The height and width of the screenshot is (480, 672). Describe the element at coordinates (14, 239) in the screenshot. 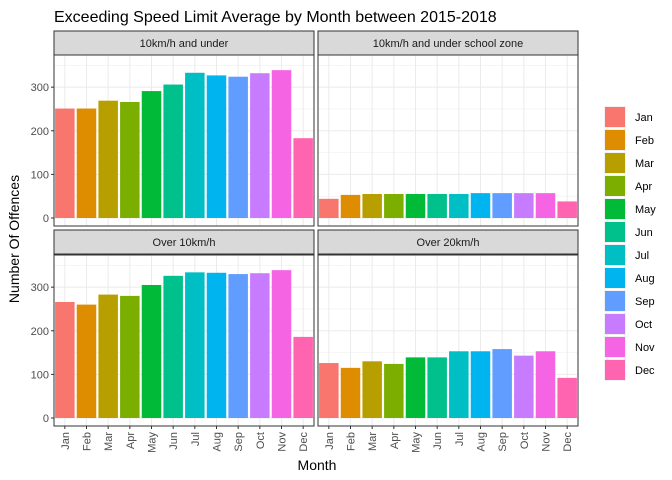

I see `y-axis-title: Number Of Offences` at that location.